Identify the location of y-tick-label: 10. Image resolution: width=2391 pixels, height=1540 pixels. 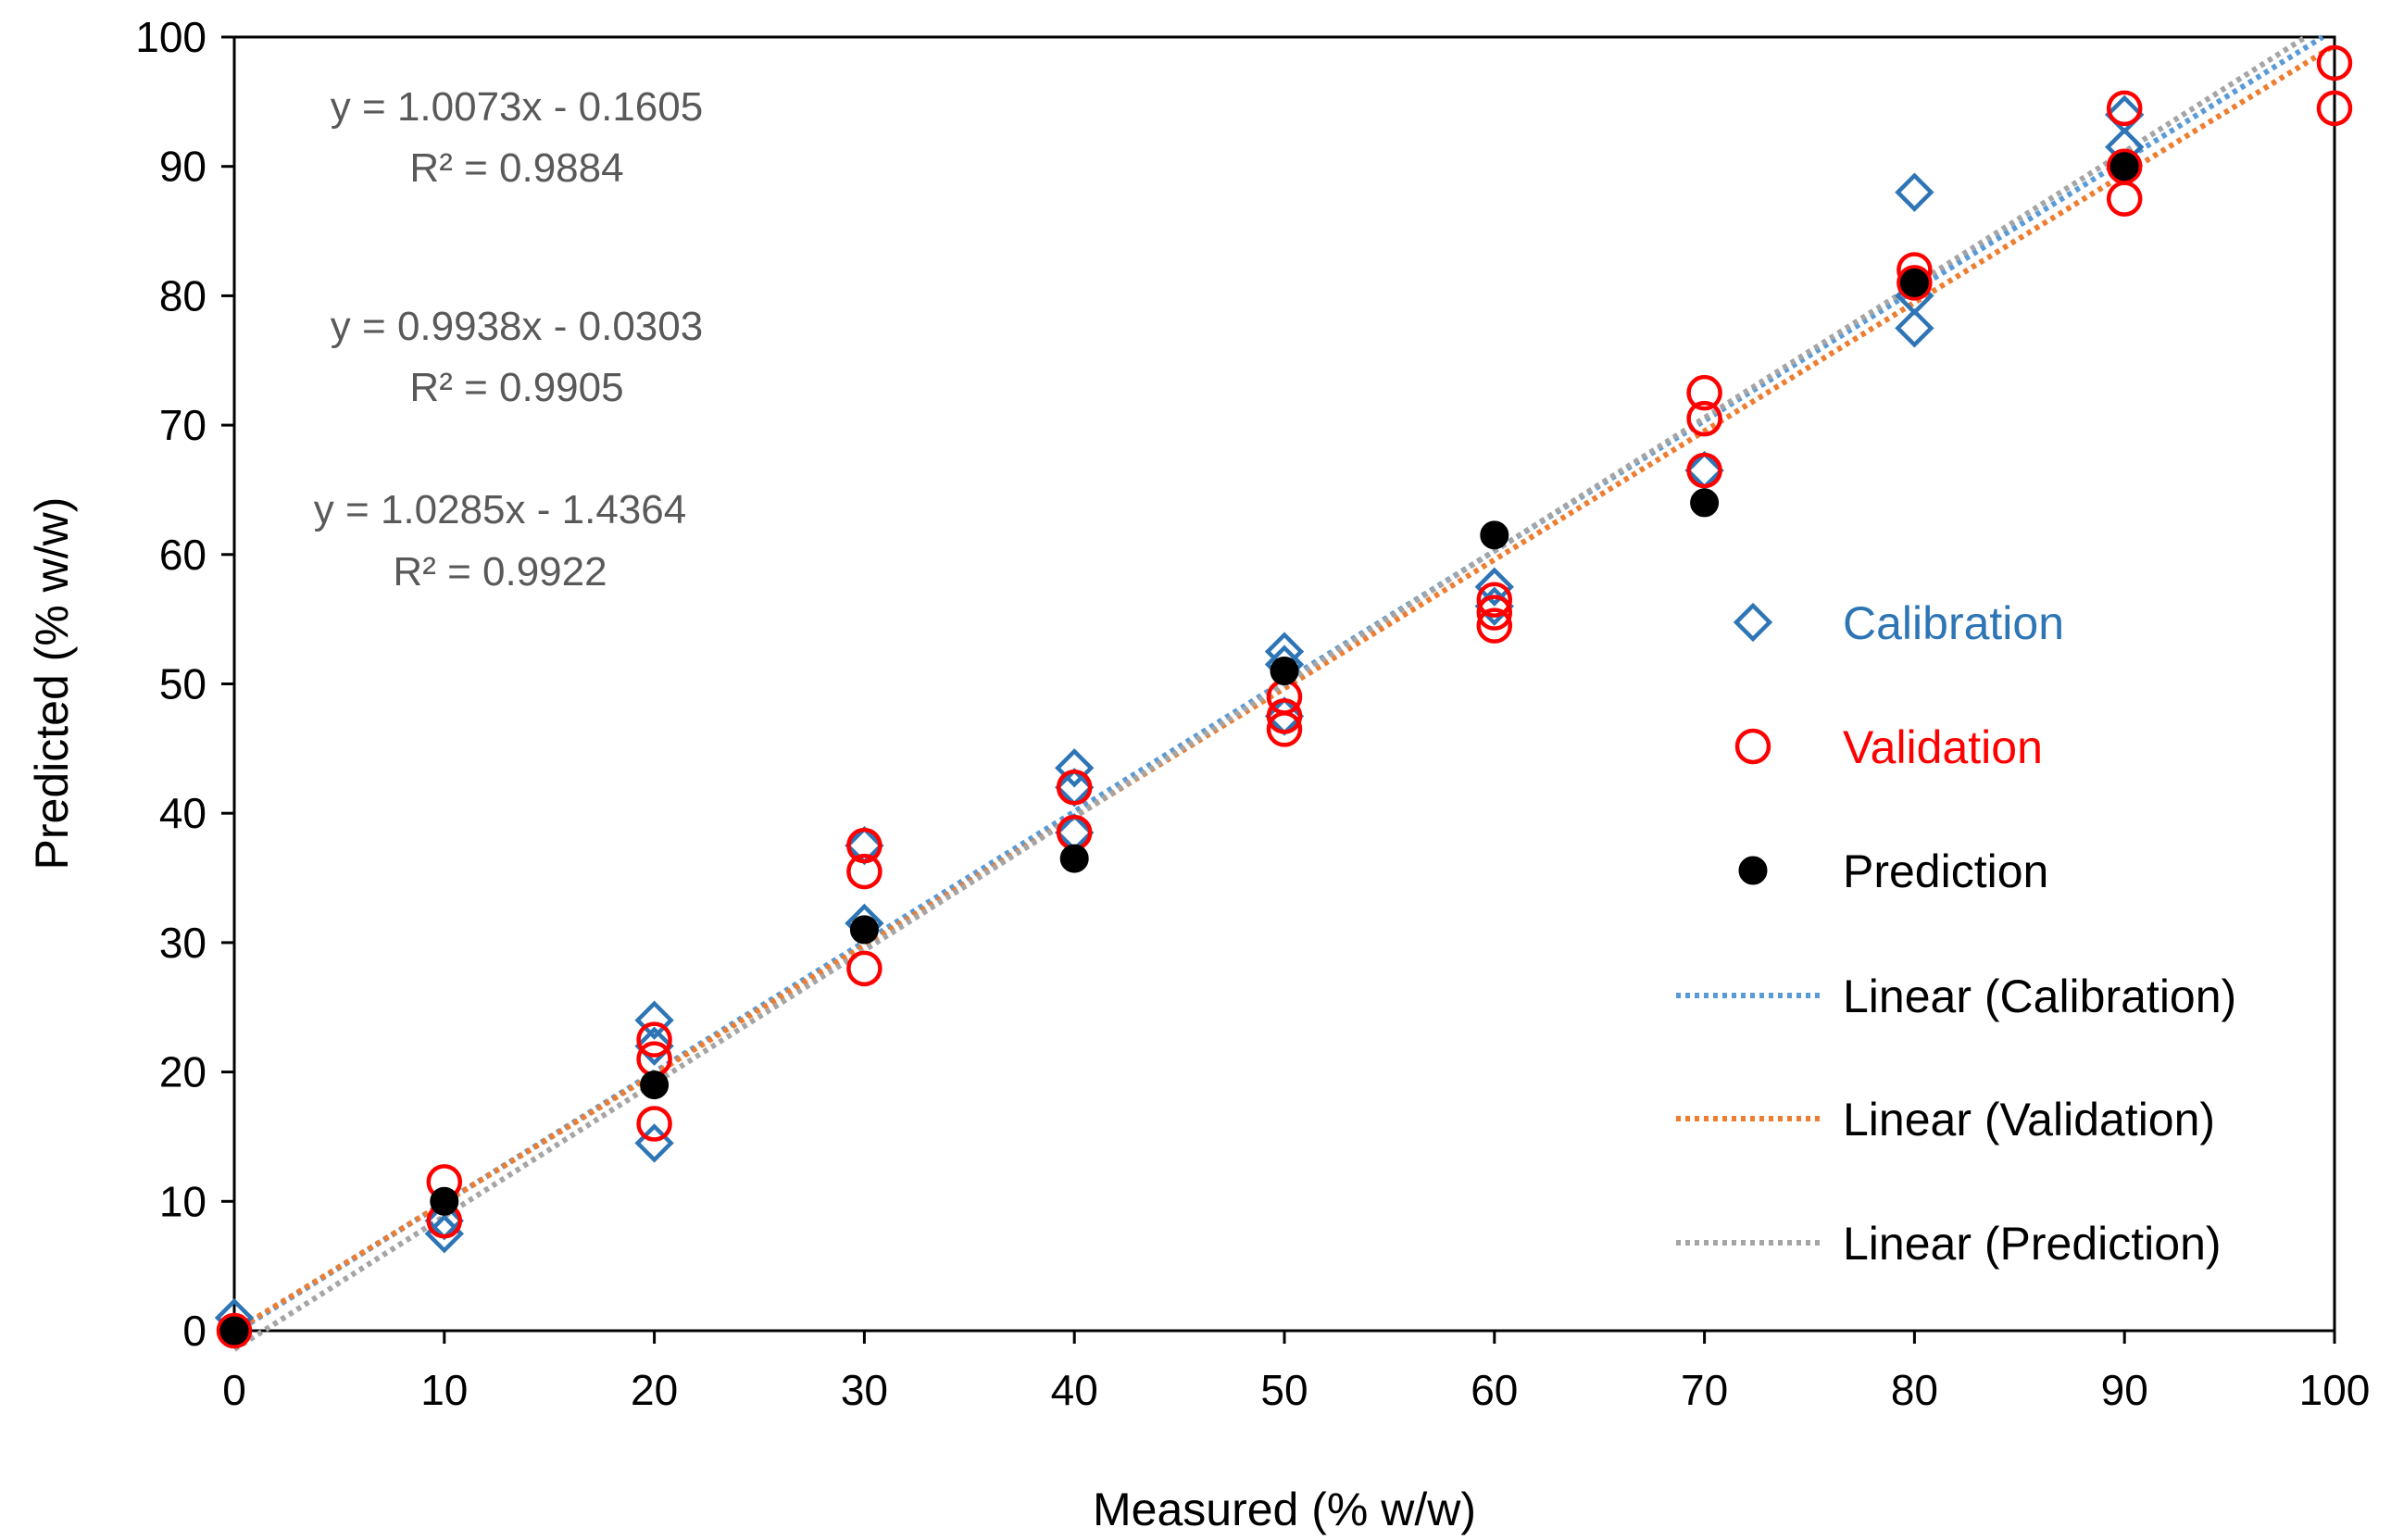
(183, 1201).